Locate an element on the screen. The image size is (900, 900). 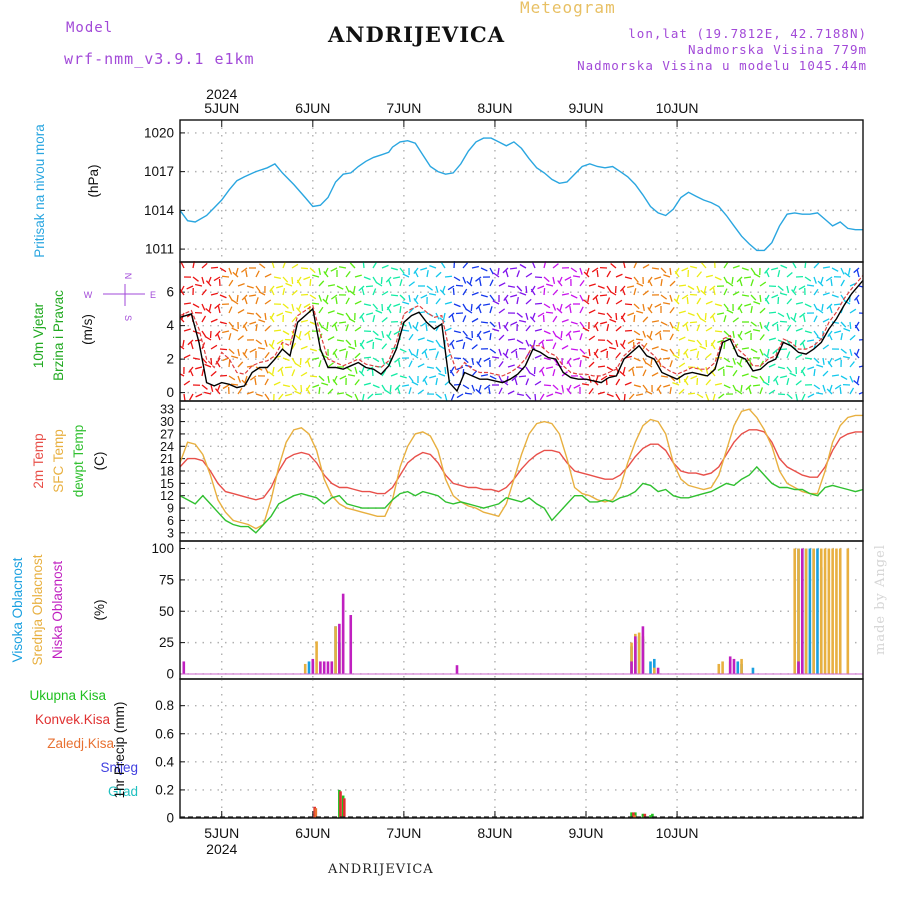
cloud-unit-label: (%) is located at coordinates (99, 610).